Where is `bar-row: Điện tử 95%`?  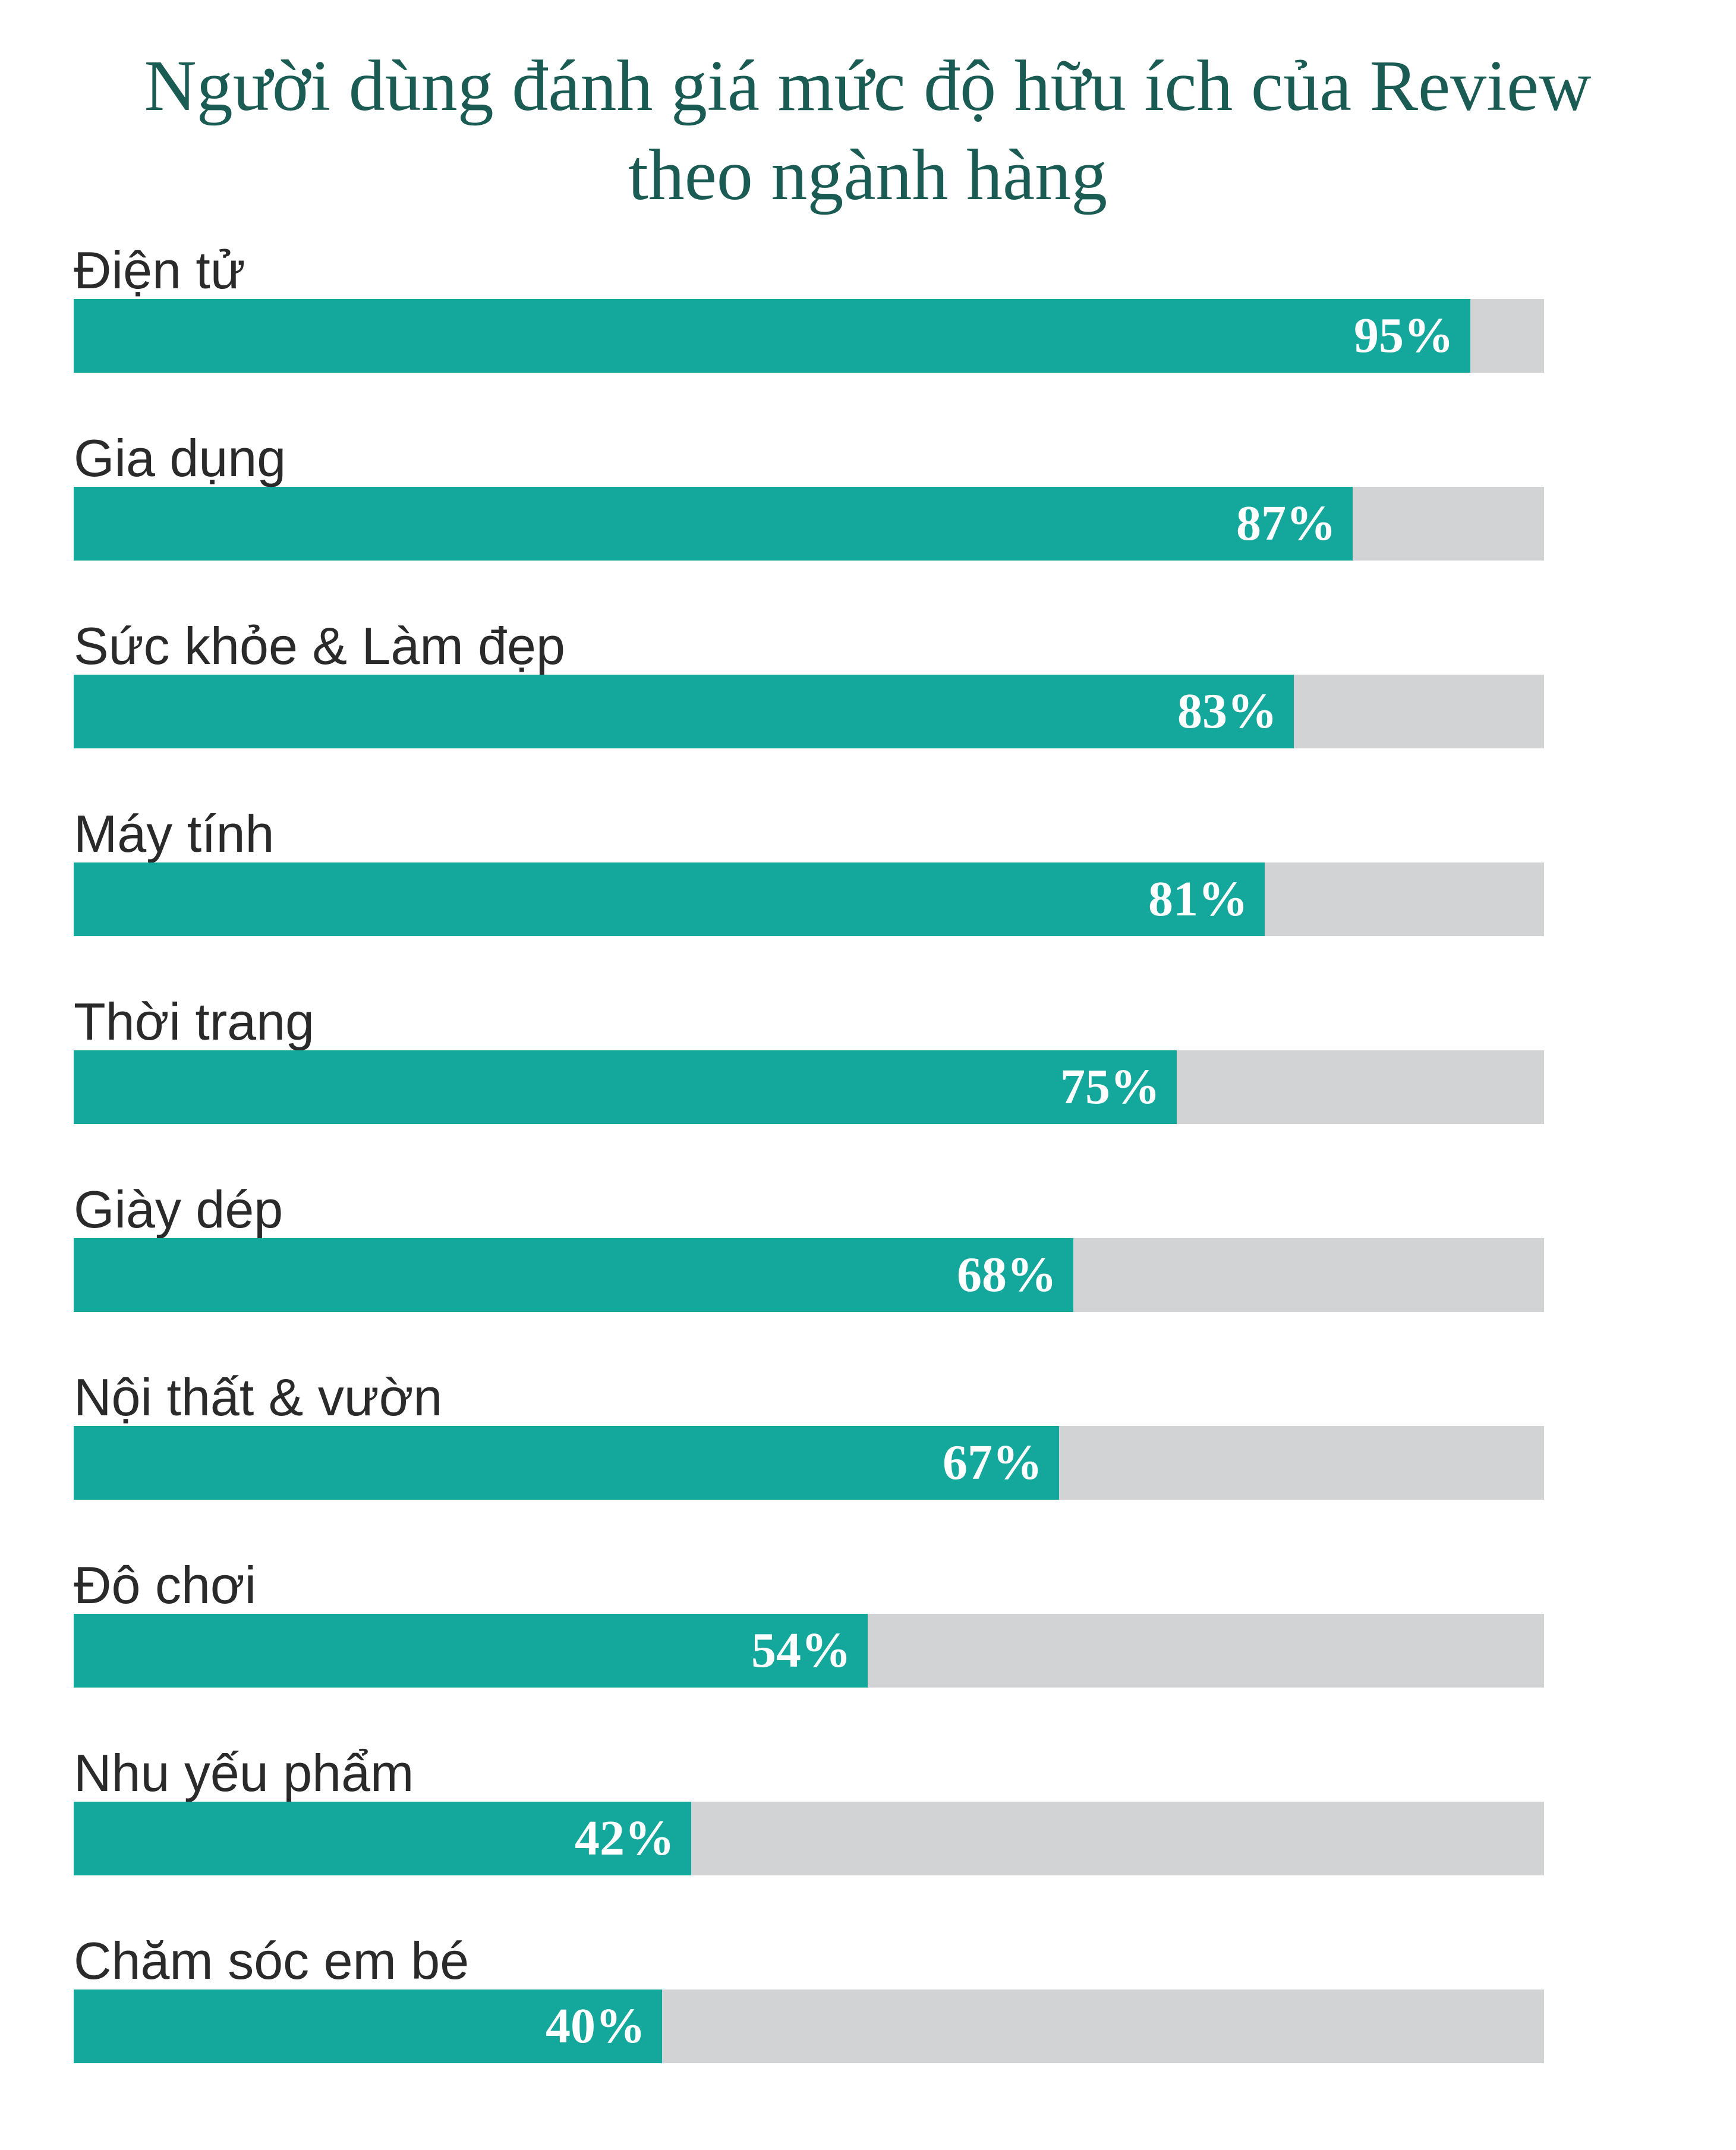
bar-row: Điện tử 95% is located at coordinates (809, 318).